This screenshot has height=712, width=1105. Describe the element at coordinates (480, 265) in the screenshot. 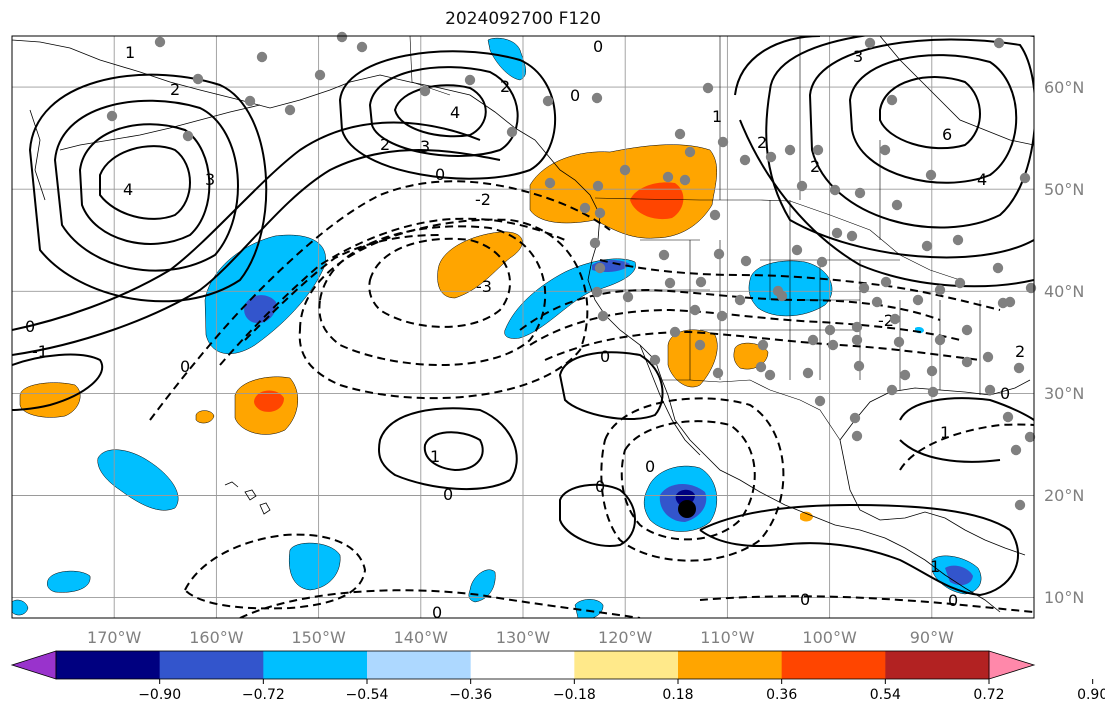

I see `shade-orange-midpac` at that location.